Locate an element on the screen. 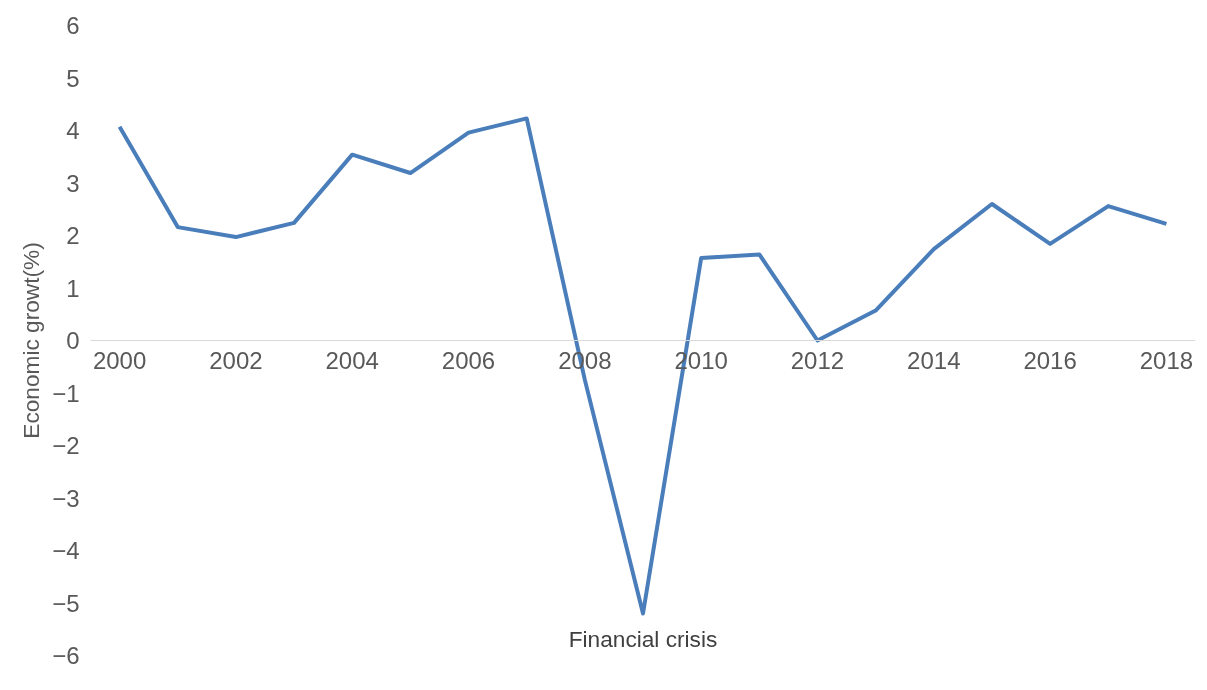 This screenshot has width=1207, height=690. y-tick-label: −6 is located at coordinates (66, 655).